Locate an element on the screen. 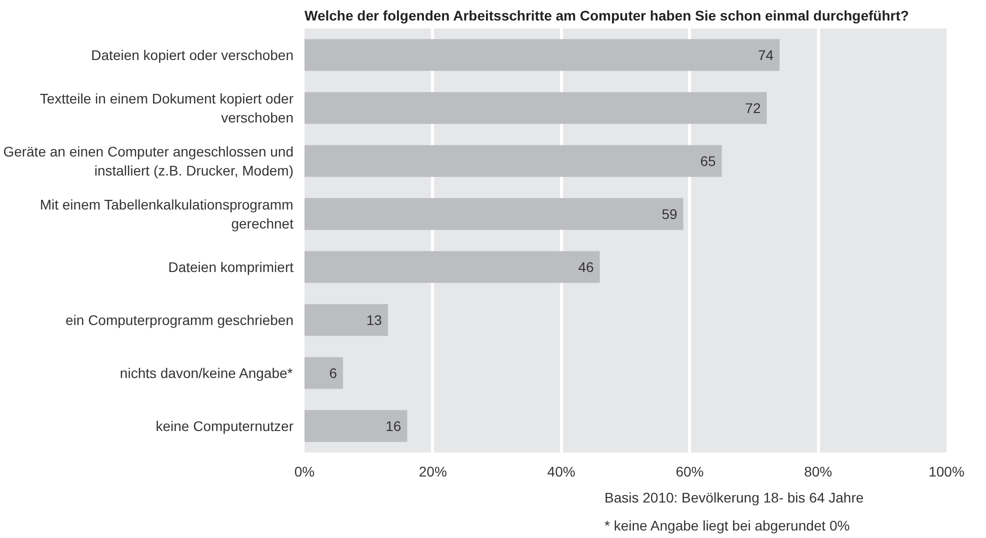 Image resolution: width=986 pixels, height=538 pixels. data-label: 46 is located at coordinates (586, 267).